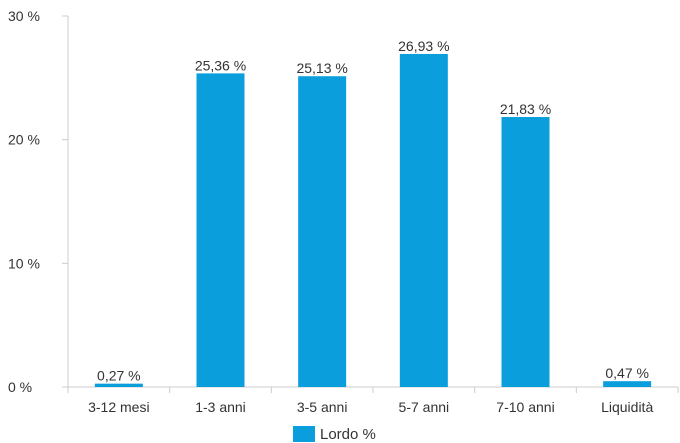 The width and height of the screenshot is (680, 443). I want to click on x-tick-label: 1-3 anni, so click(220, 407).